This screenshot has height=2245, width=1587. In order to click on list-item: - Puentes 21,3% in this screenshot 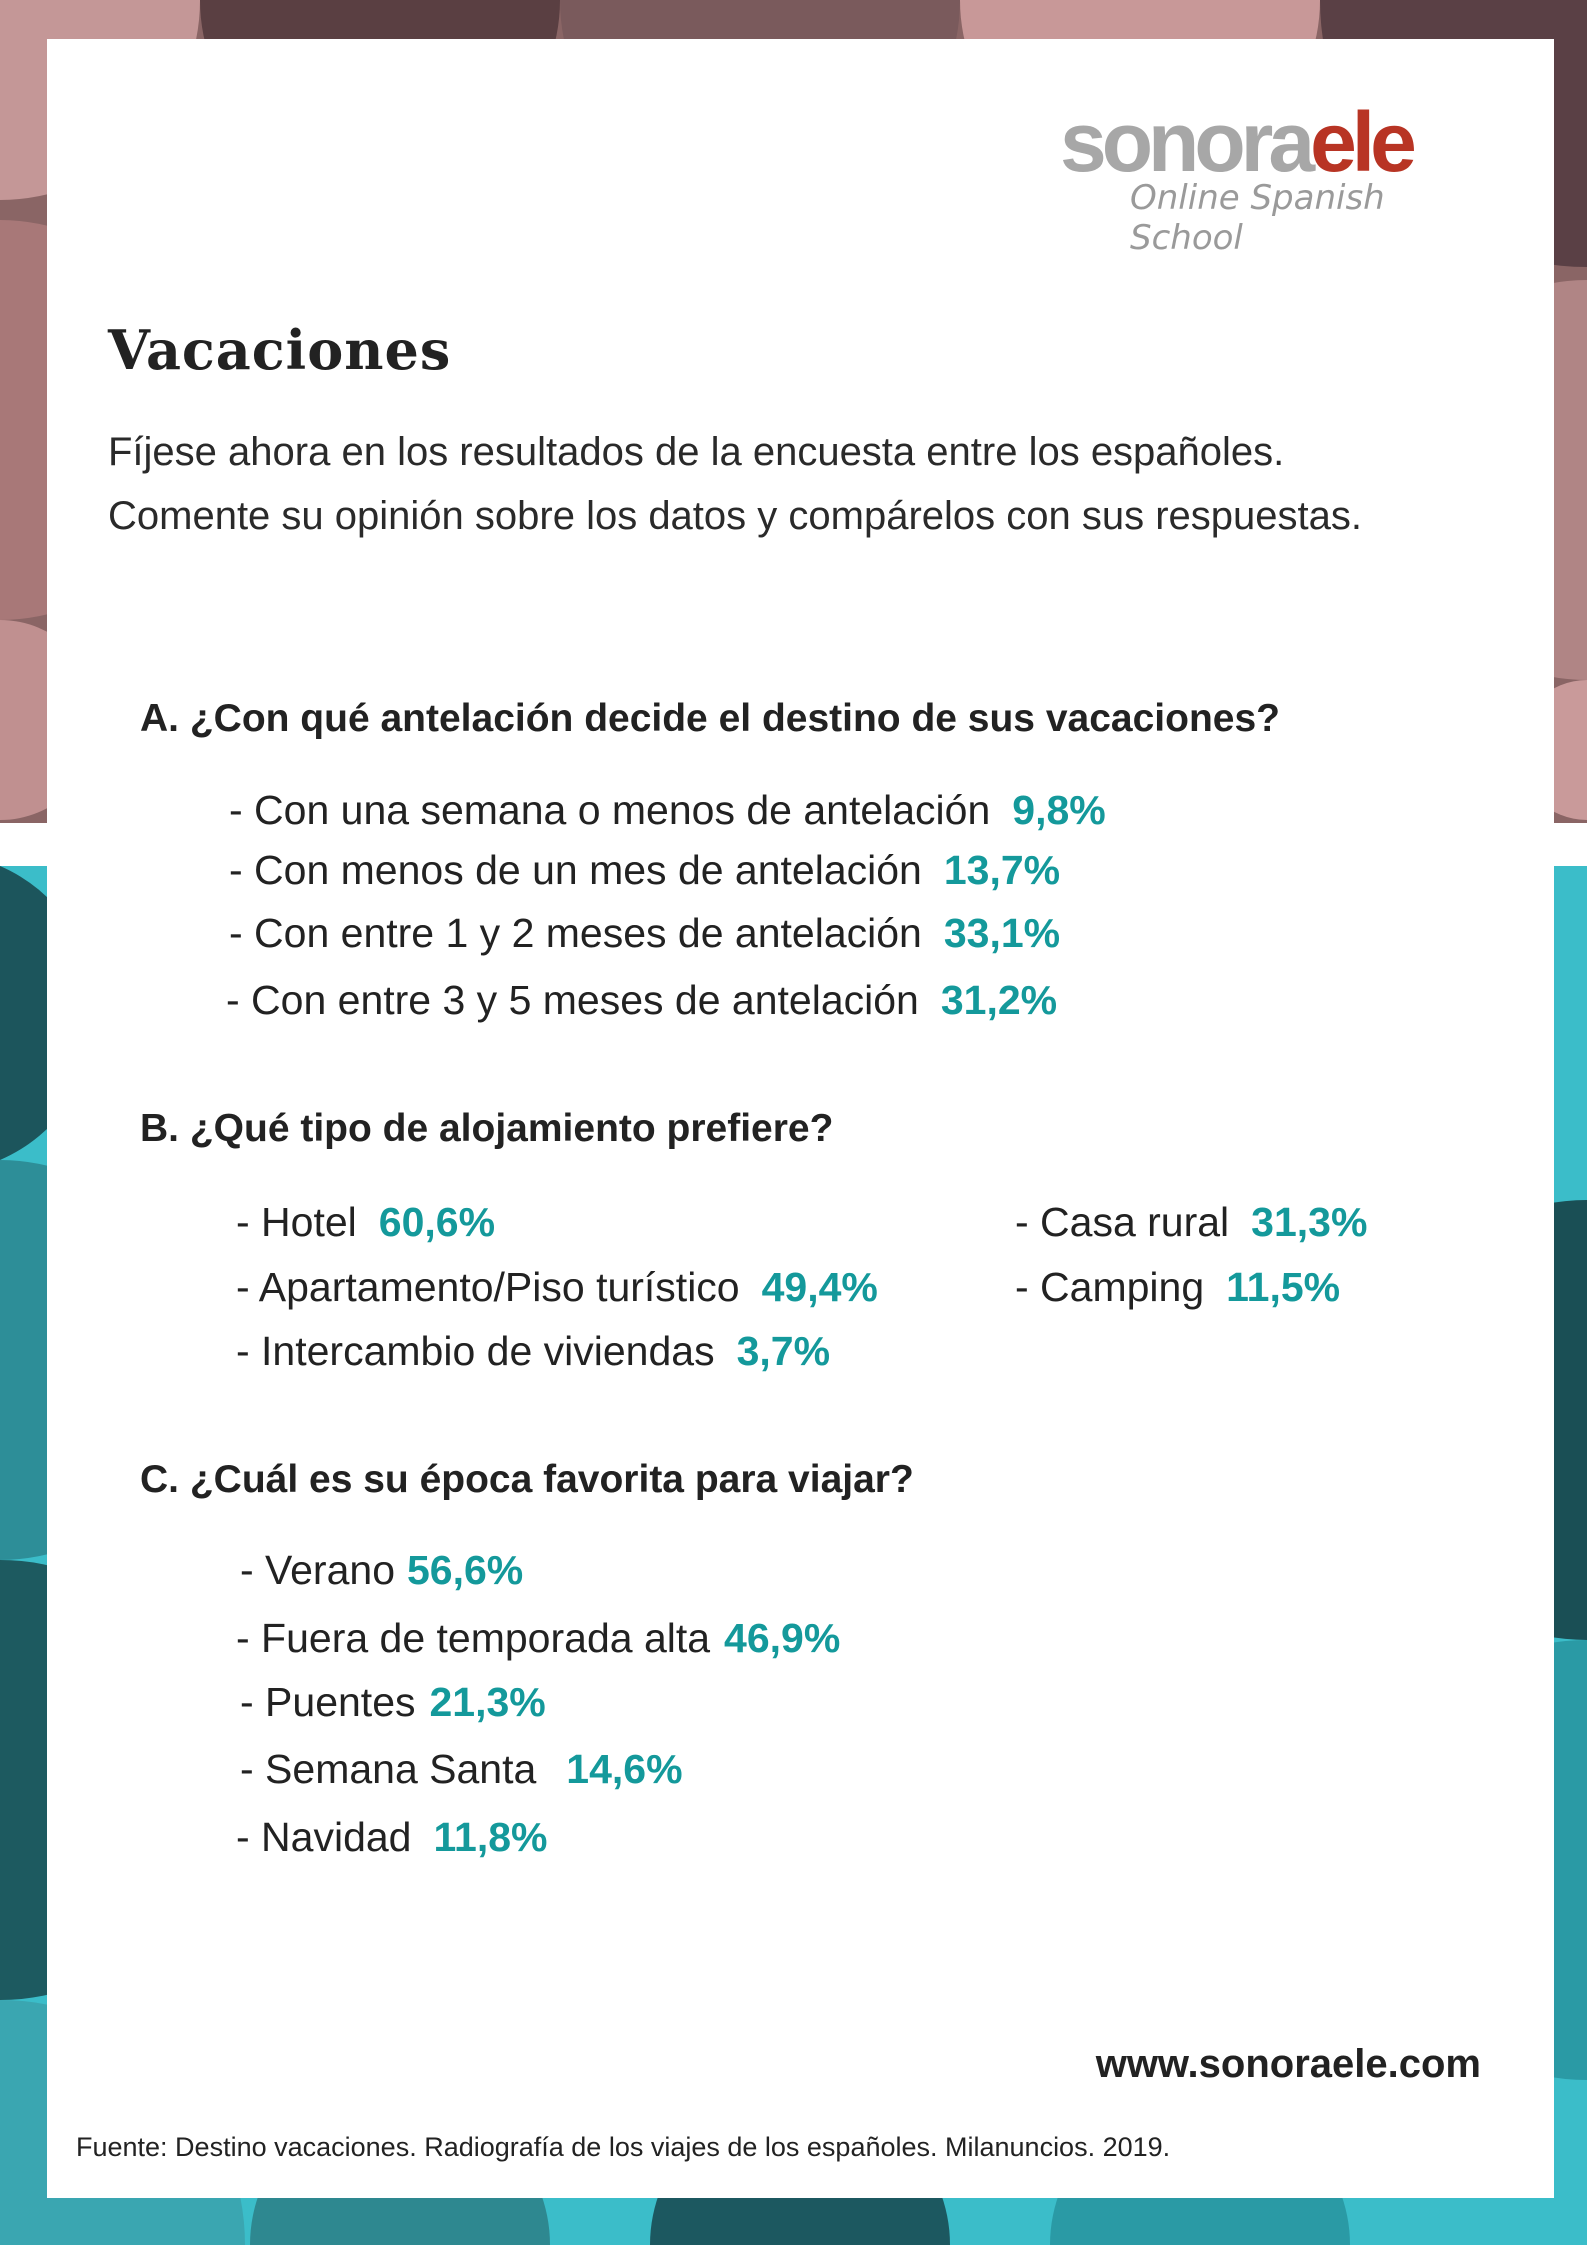, I will do `click(393, 1702)`.